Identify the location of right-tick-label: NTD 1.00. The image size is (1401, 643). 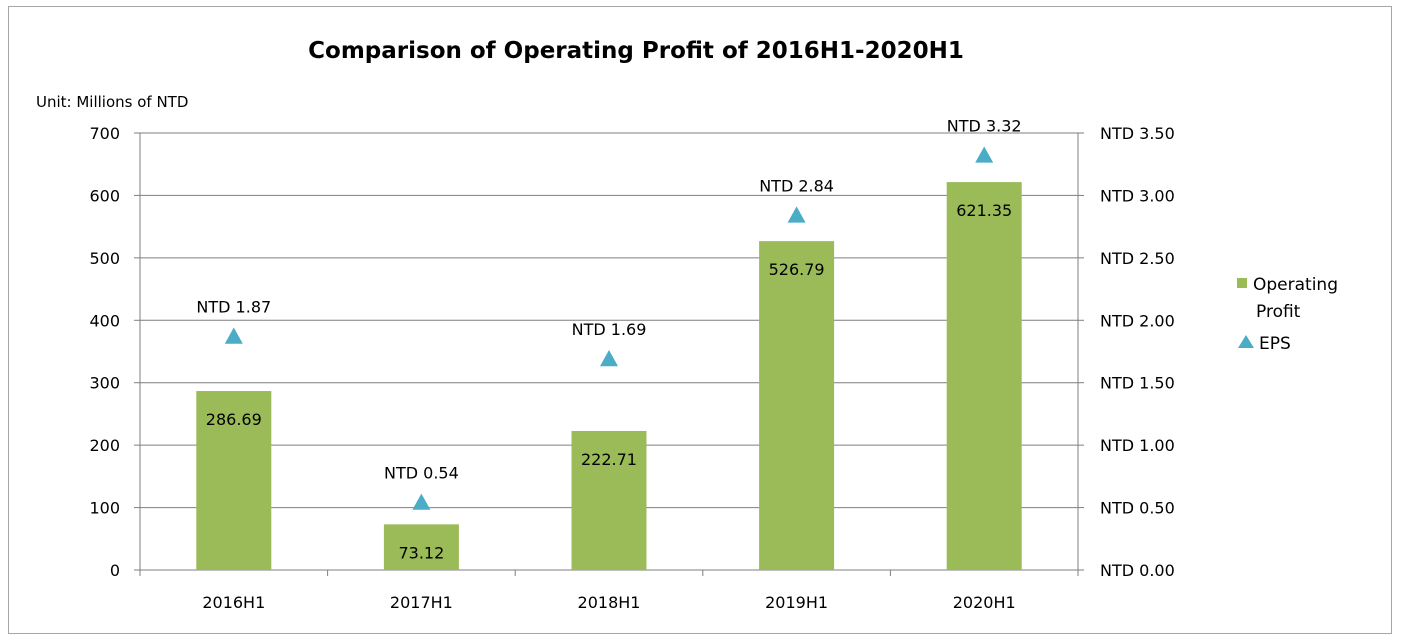
(1137, 445).